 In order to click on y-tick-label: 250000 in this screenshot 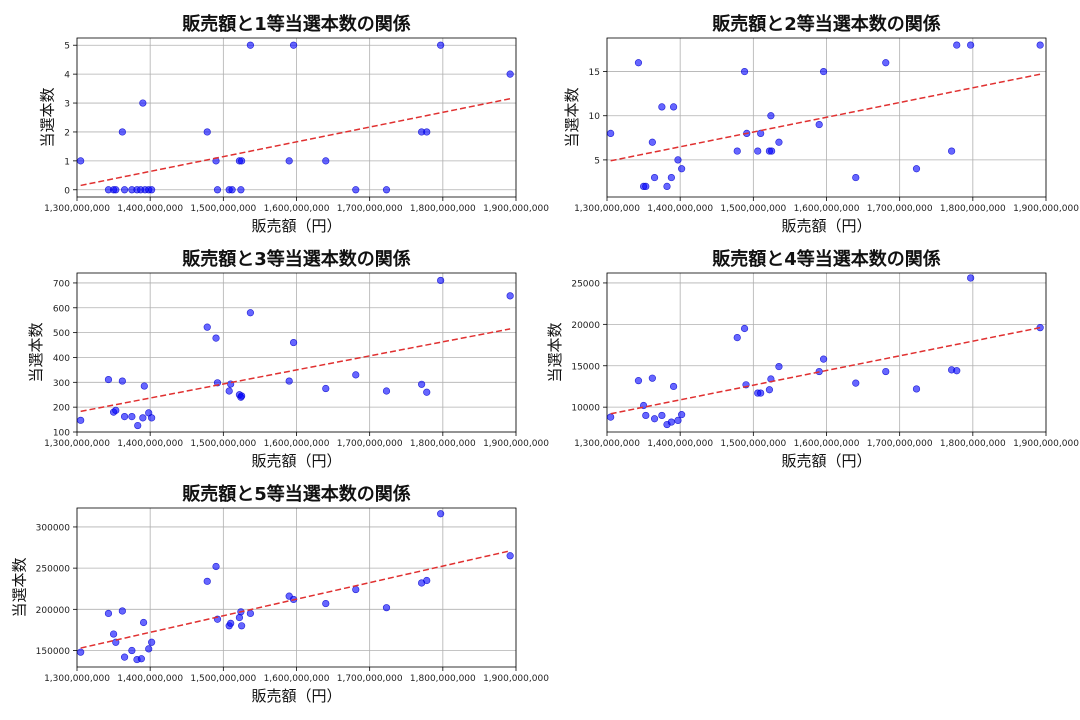, I will do `click(53, 570)`.